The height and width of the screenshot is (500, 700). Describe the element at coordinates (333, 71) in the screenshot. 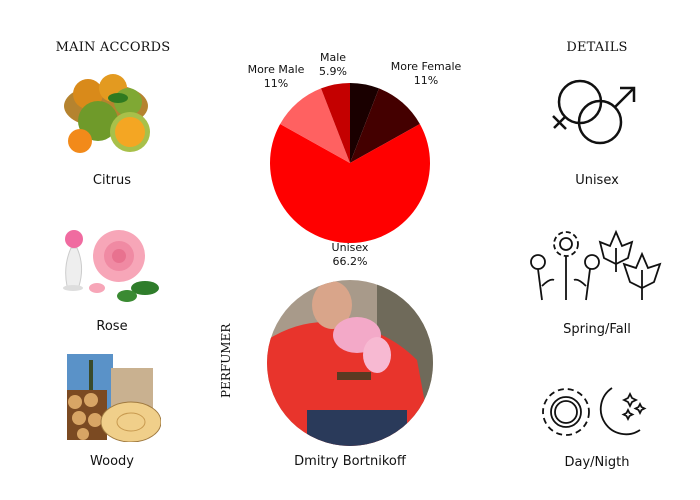

I see `pie-label-male-value: 5.9%` at that location.